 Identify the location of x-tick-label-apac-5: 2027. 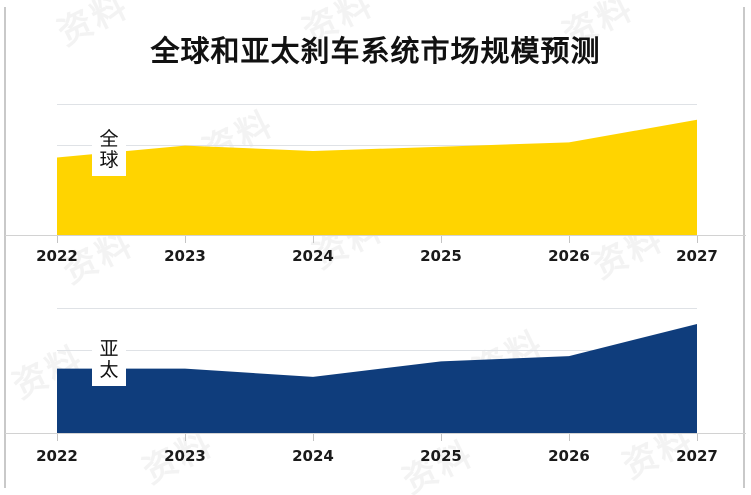
(697, 456).